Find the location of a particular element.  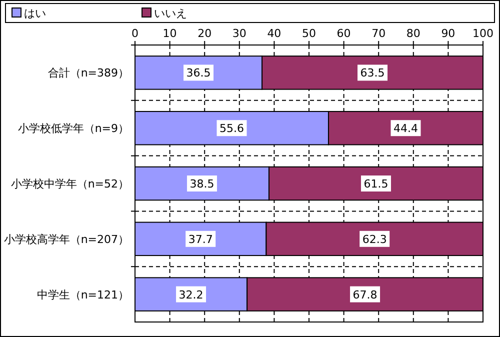

data-label: 55.6 is located at coordinates (231, 129).